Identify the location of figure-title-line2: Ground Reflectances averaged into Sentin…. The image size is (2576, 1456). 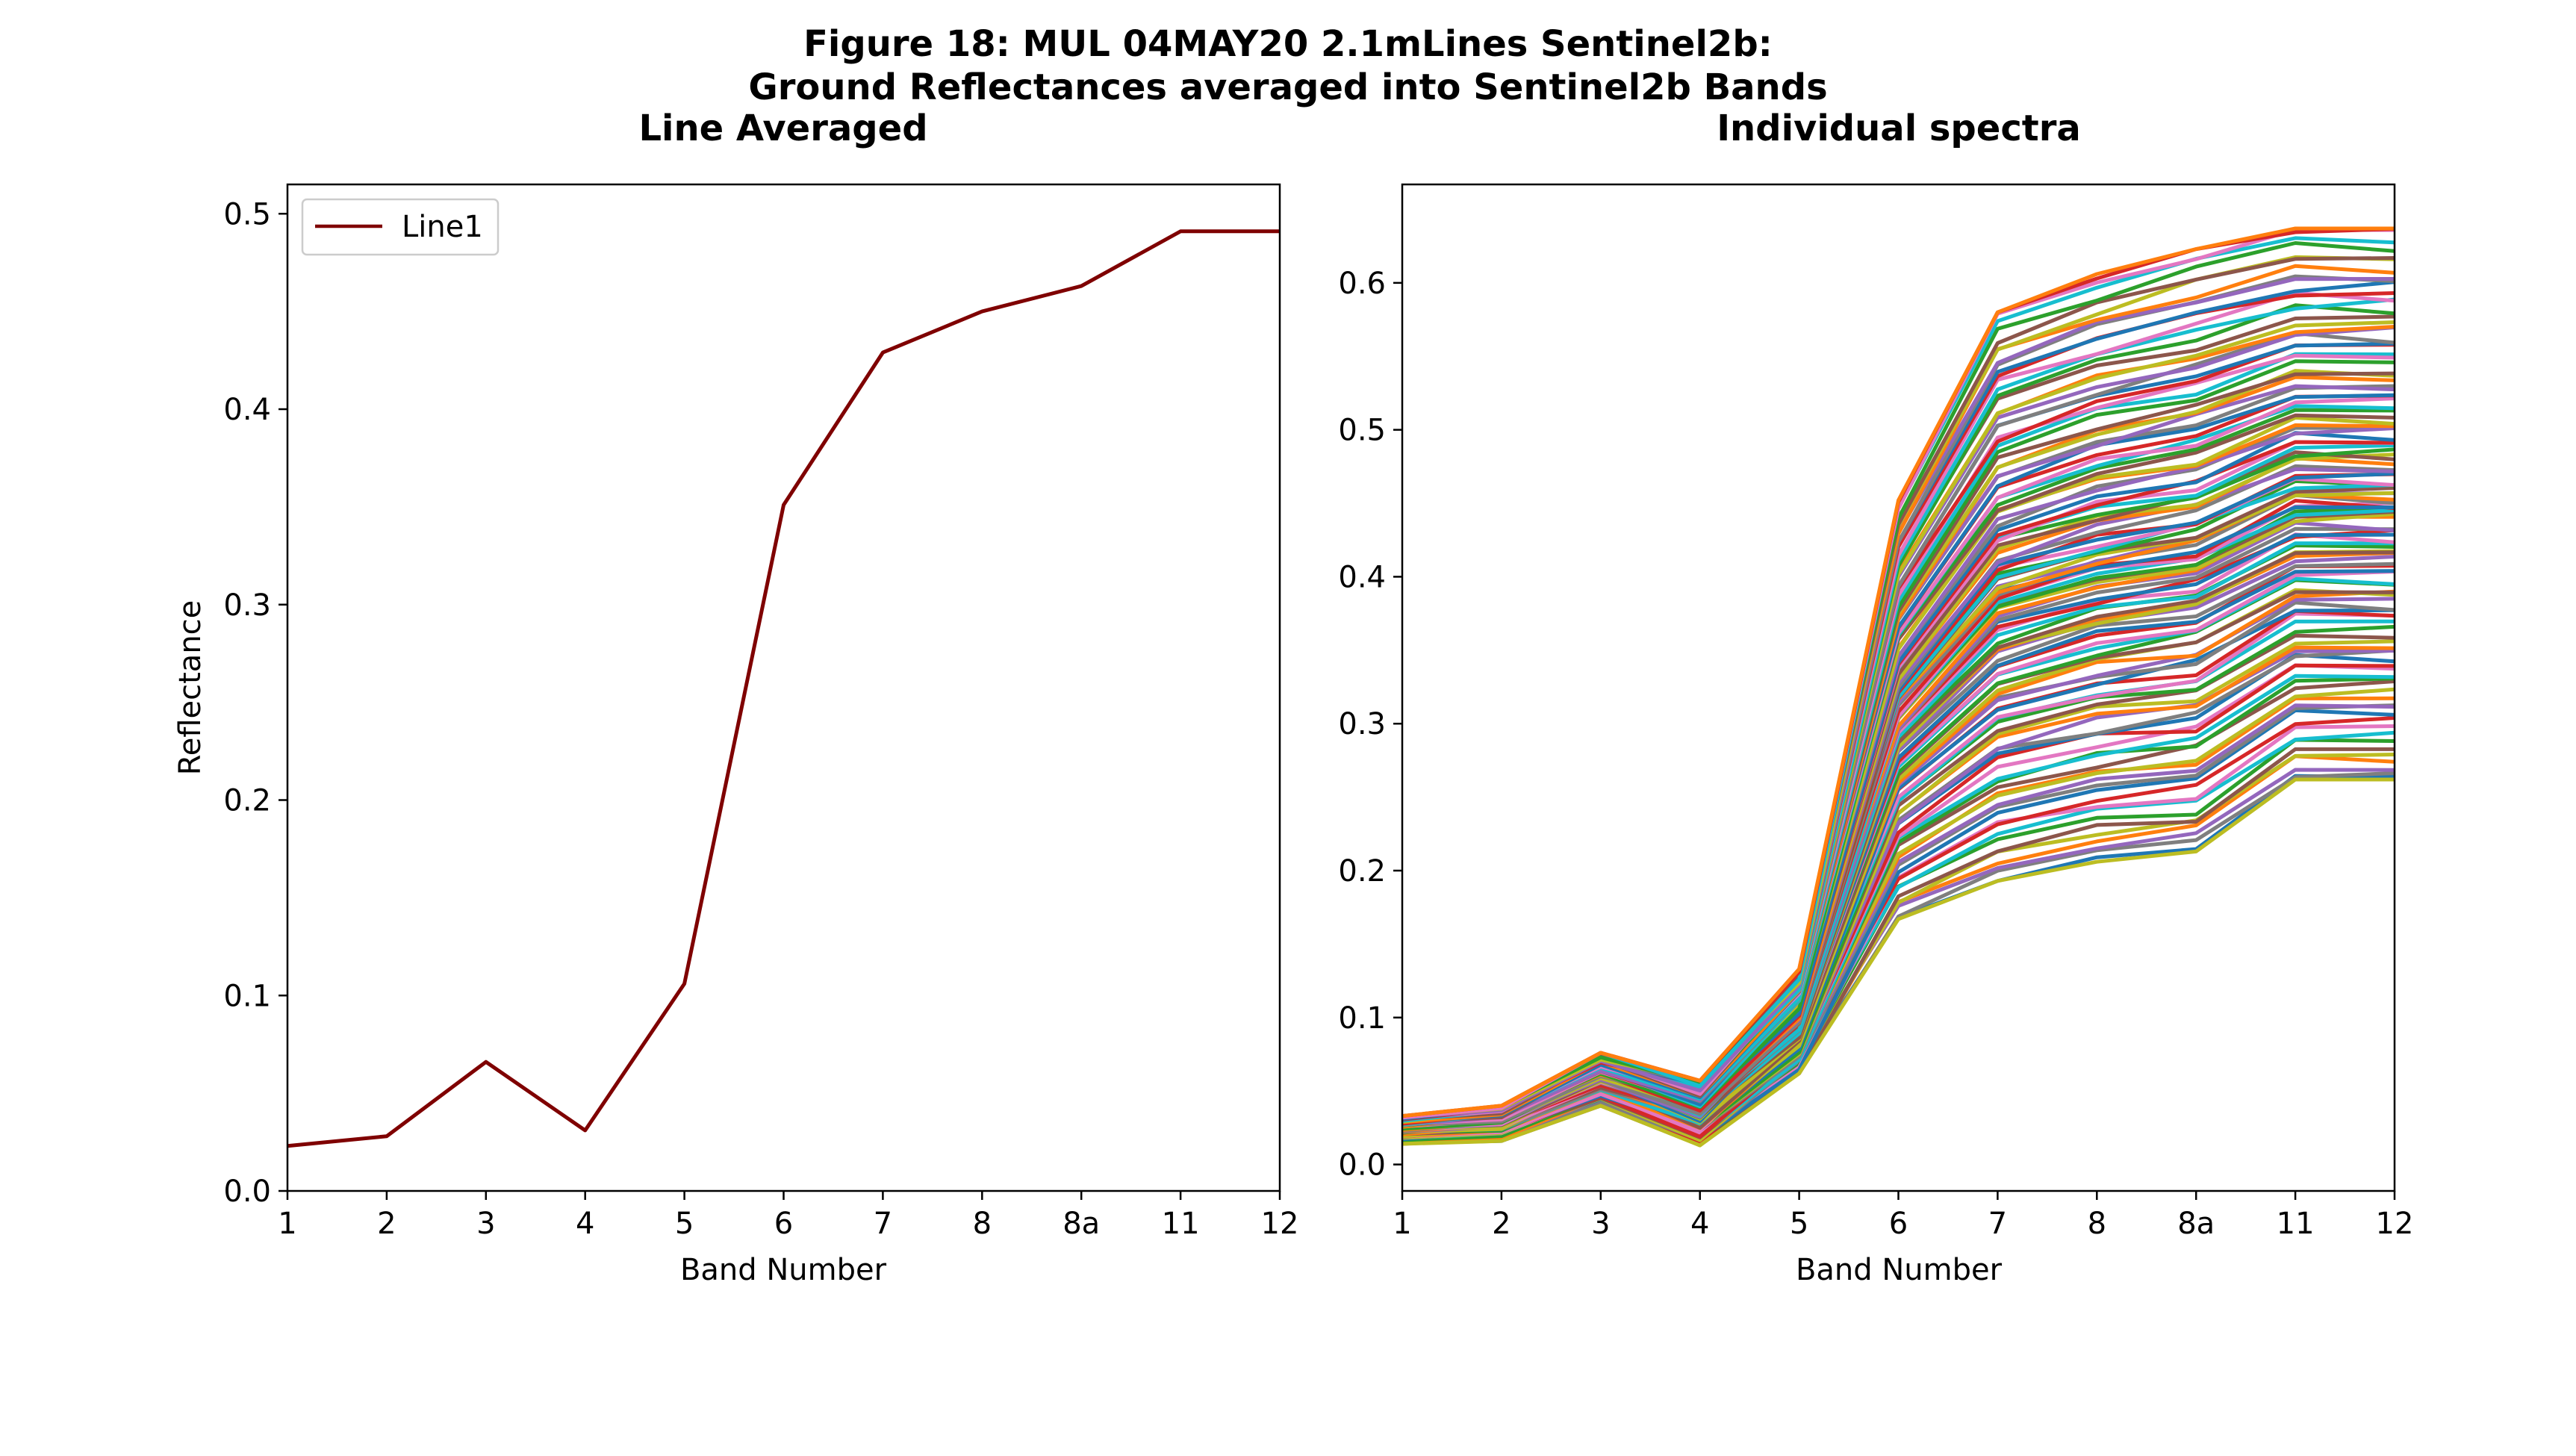
(1287, 87).